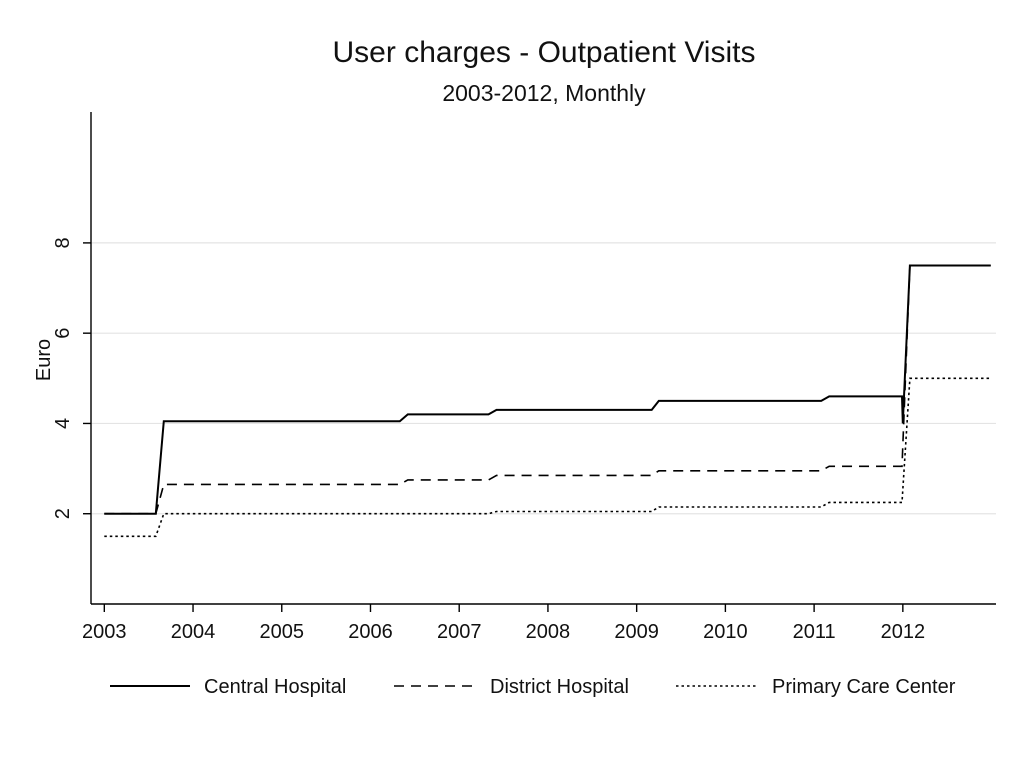 The height and width of the screenshot is (773, 1024). I want to click on chart-title: User charges - Outpatient Visits, so click(544, 52).